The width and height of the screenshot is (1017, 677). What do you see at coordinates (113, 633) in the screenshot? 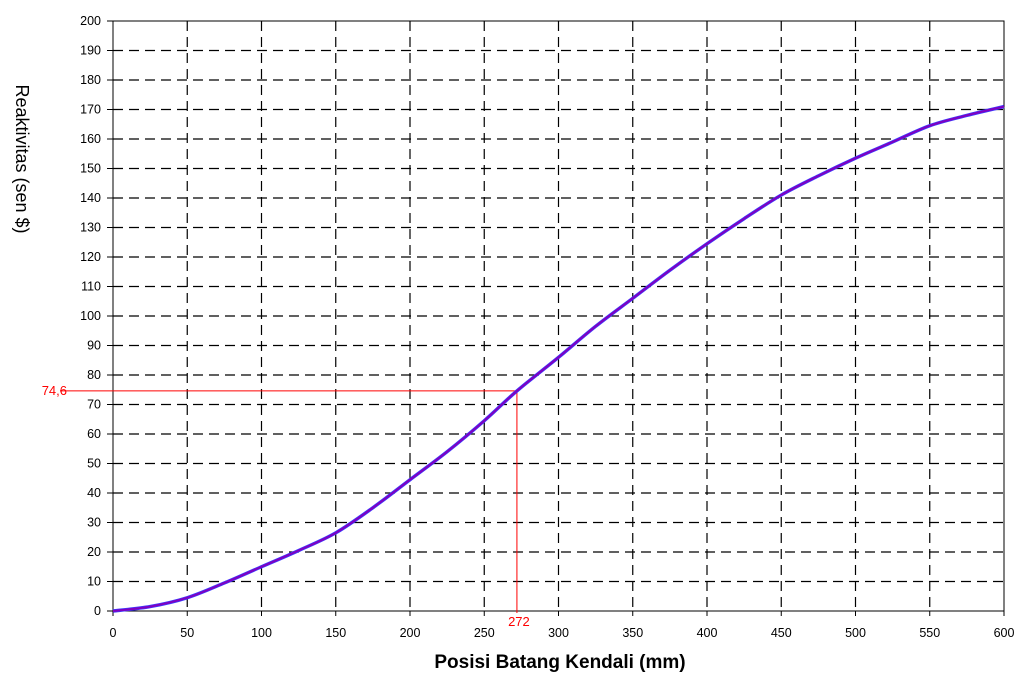
I see `x-tick-label: 0` at bounding box center [113, 633].